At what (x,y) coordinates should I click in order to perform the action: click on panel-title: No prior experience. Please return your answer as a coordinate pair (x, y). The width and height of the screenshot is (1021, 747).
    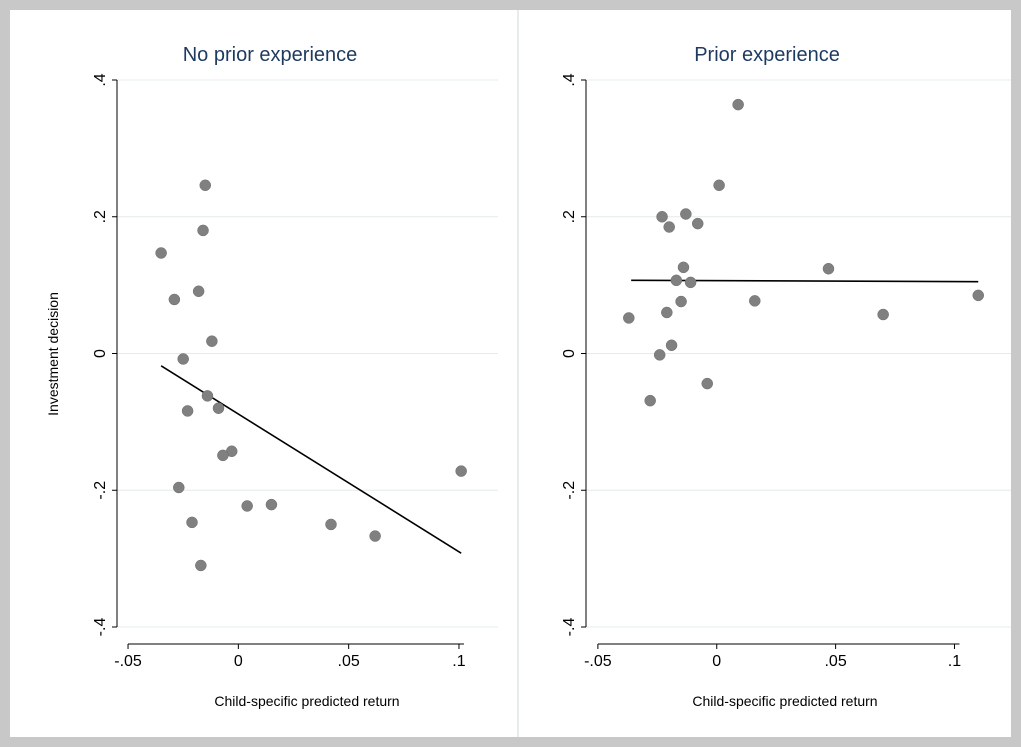
    Looking at the image, I should click on (270, 55).